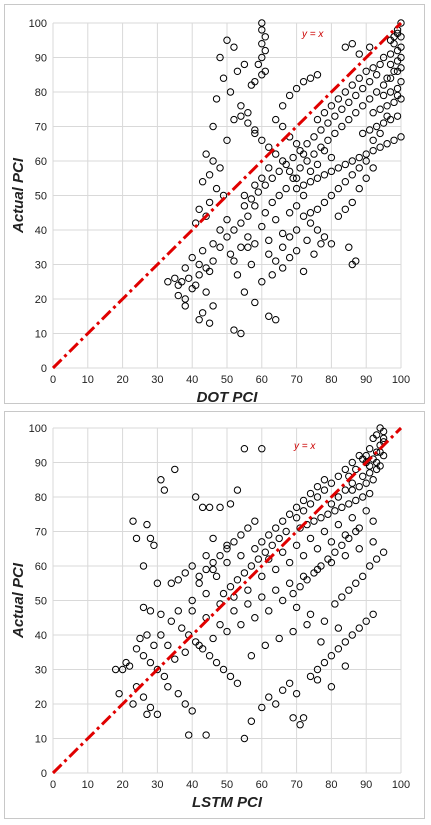 Image resolution: width=431 pixels, height=825 pixels. What do you see at coordinates (41, 300) in the screenshot?
I see `y-tick-label: 20` at bounding box center [41, 300].